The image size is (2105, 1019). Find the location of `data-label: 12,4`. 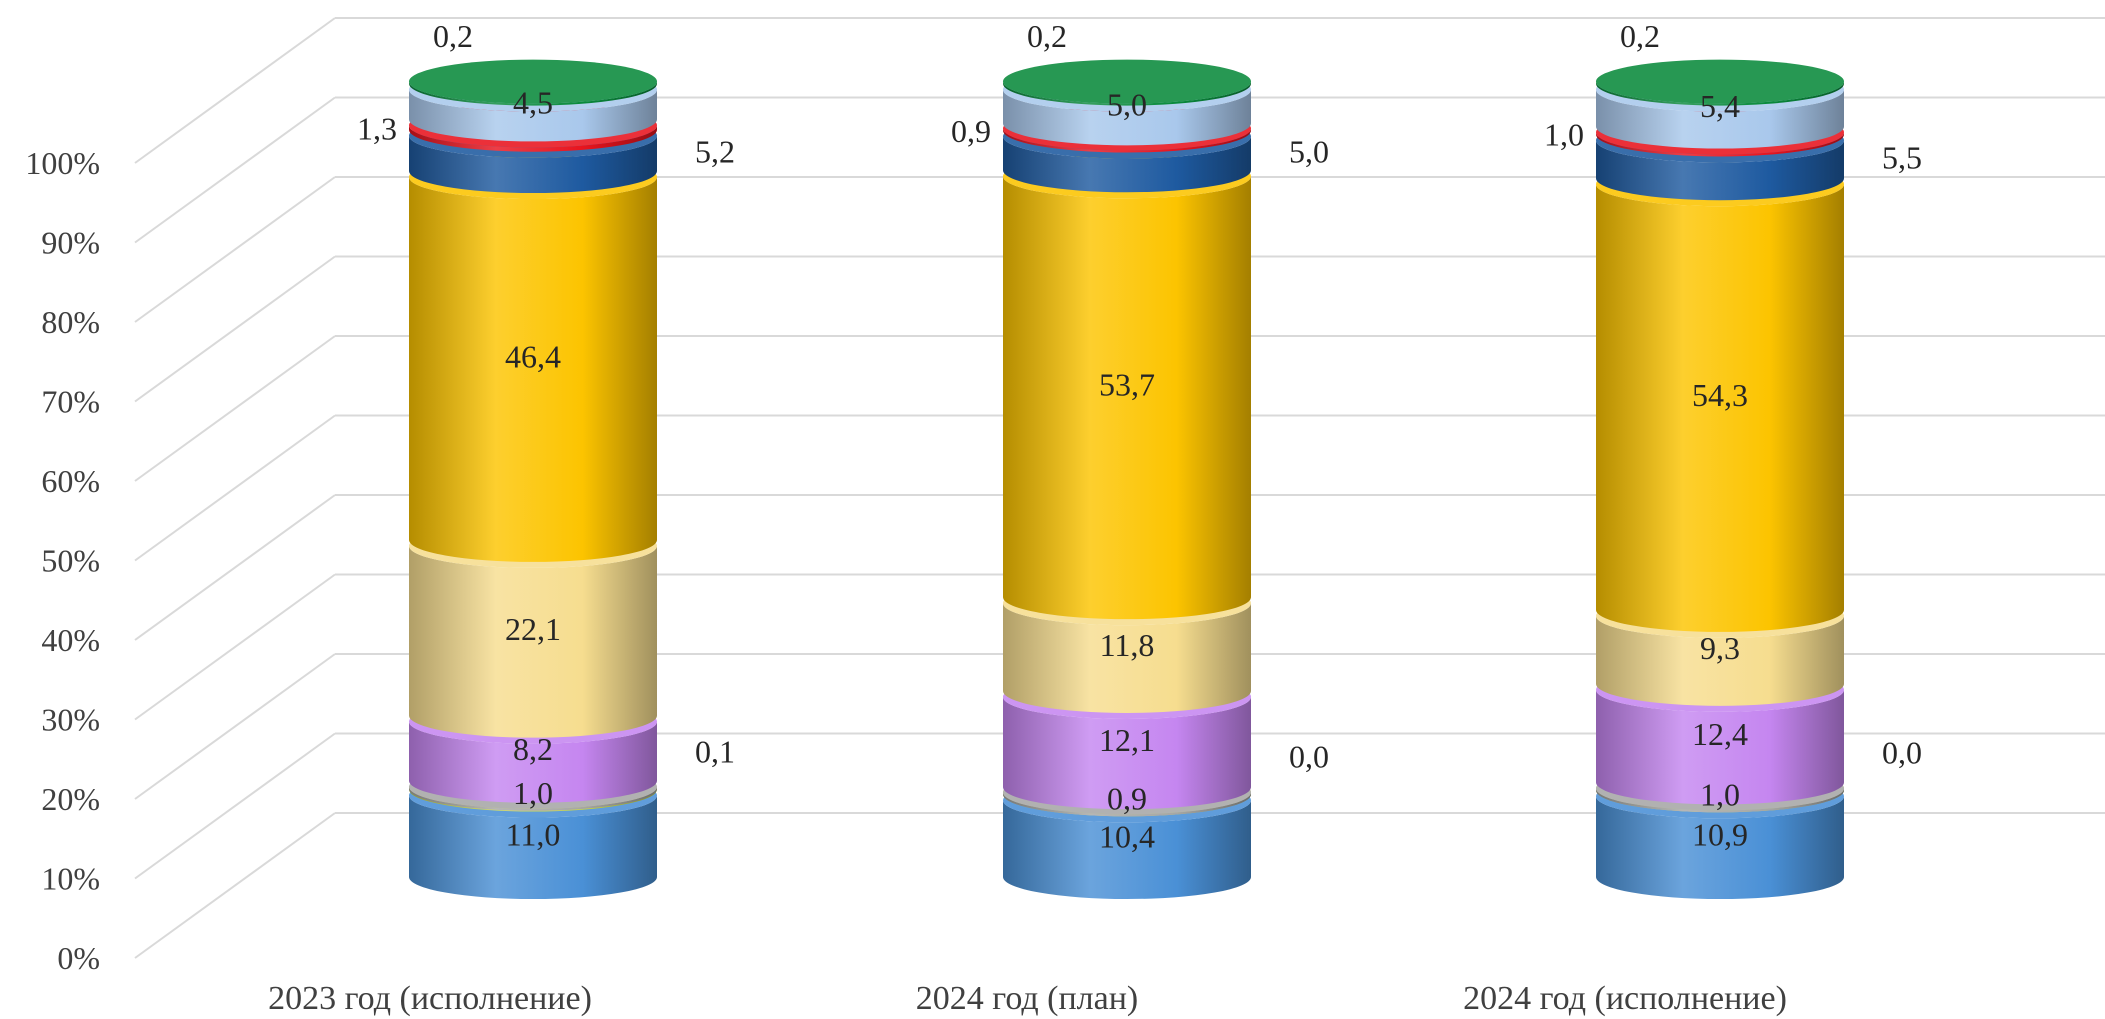

data-label: 12,4 is located at coordinates (1720, 734).